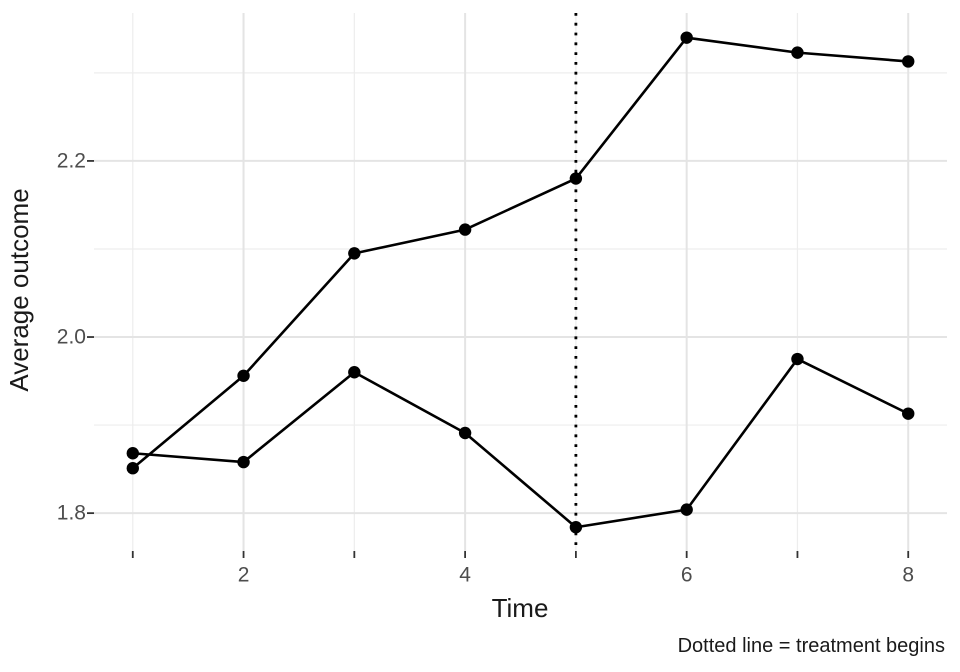  I want to click on y-axis-title: Average outcome, so click(19, 289).